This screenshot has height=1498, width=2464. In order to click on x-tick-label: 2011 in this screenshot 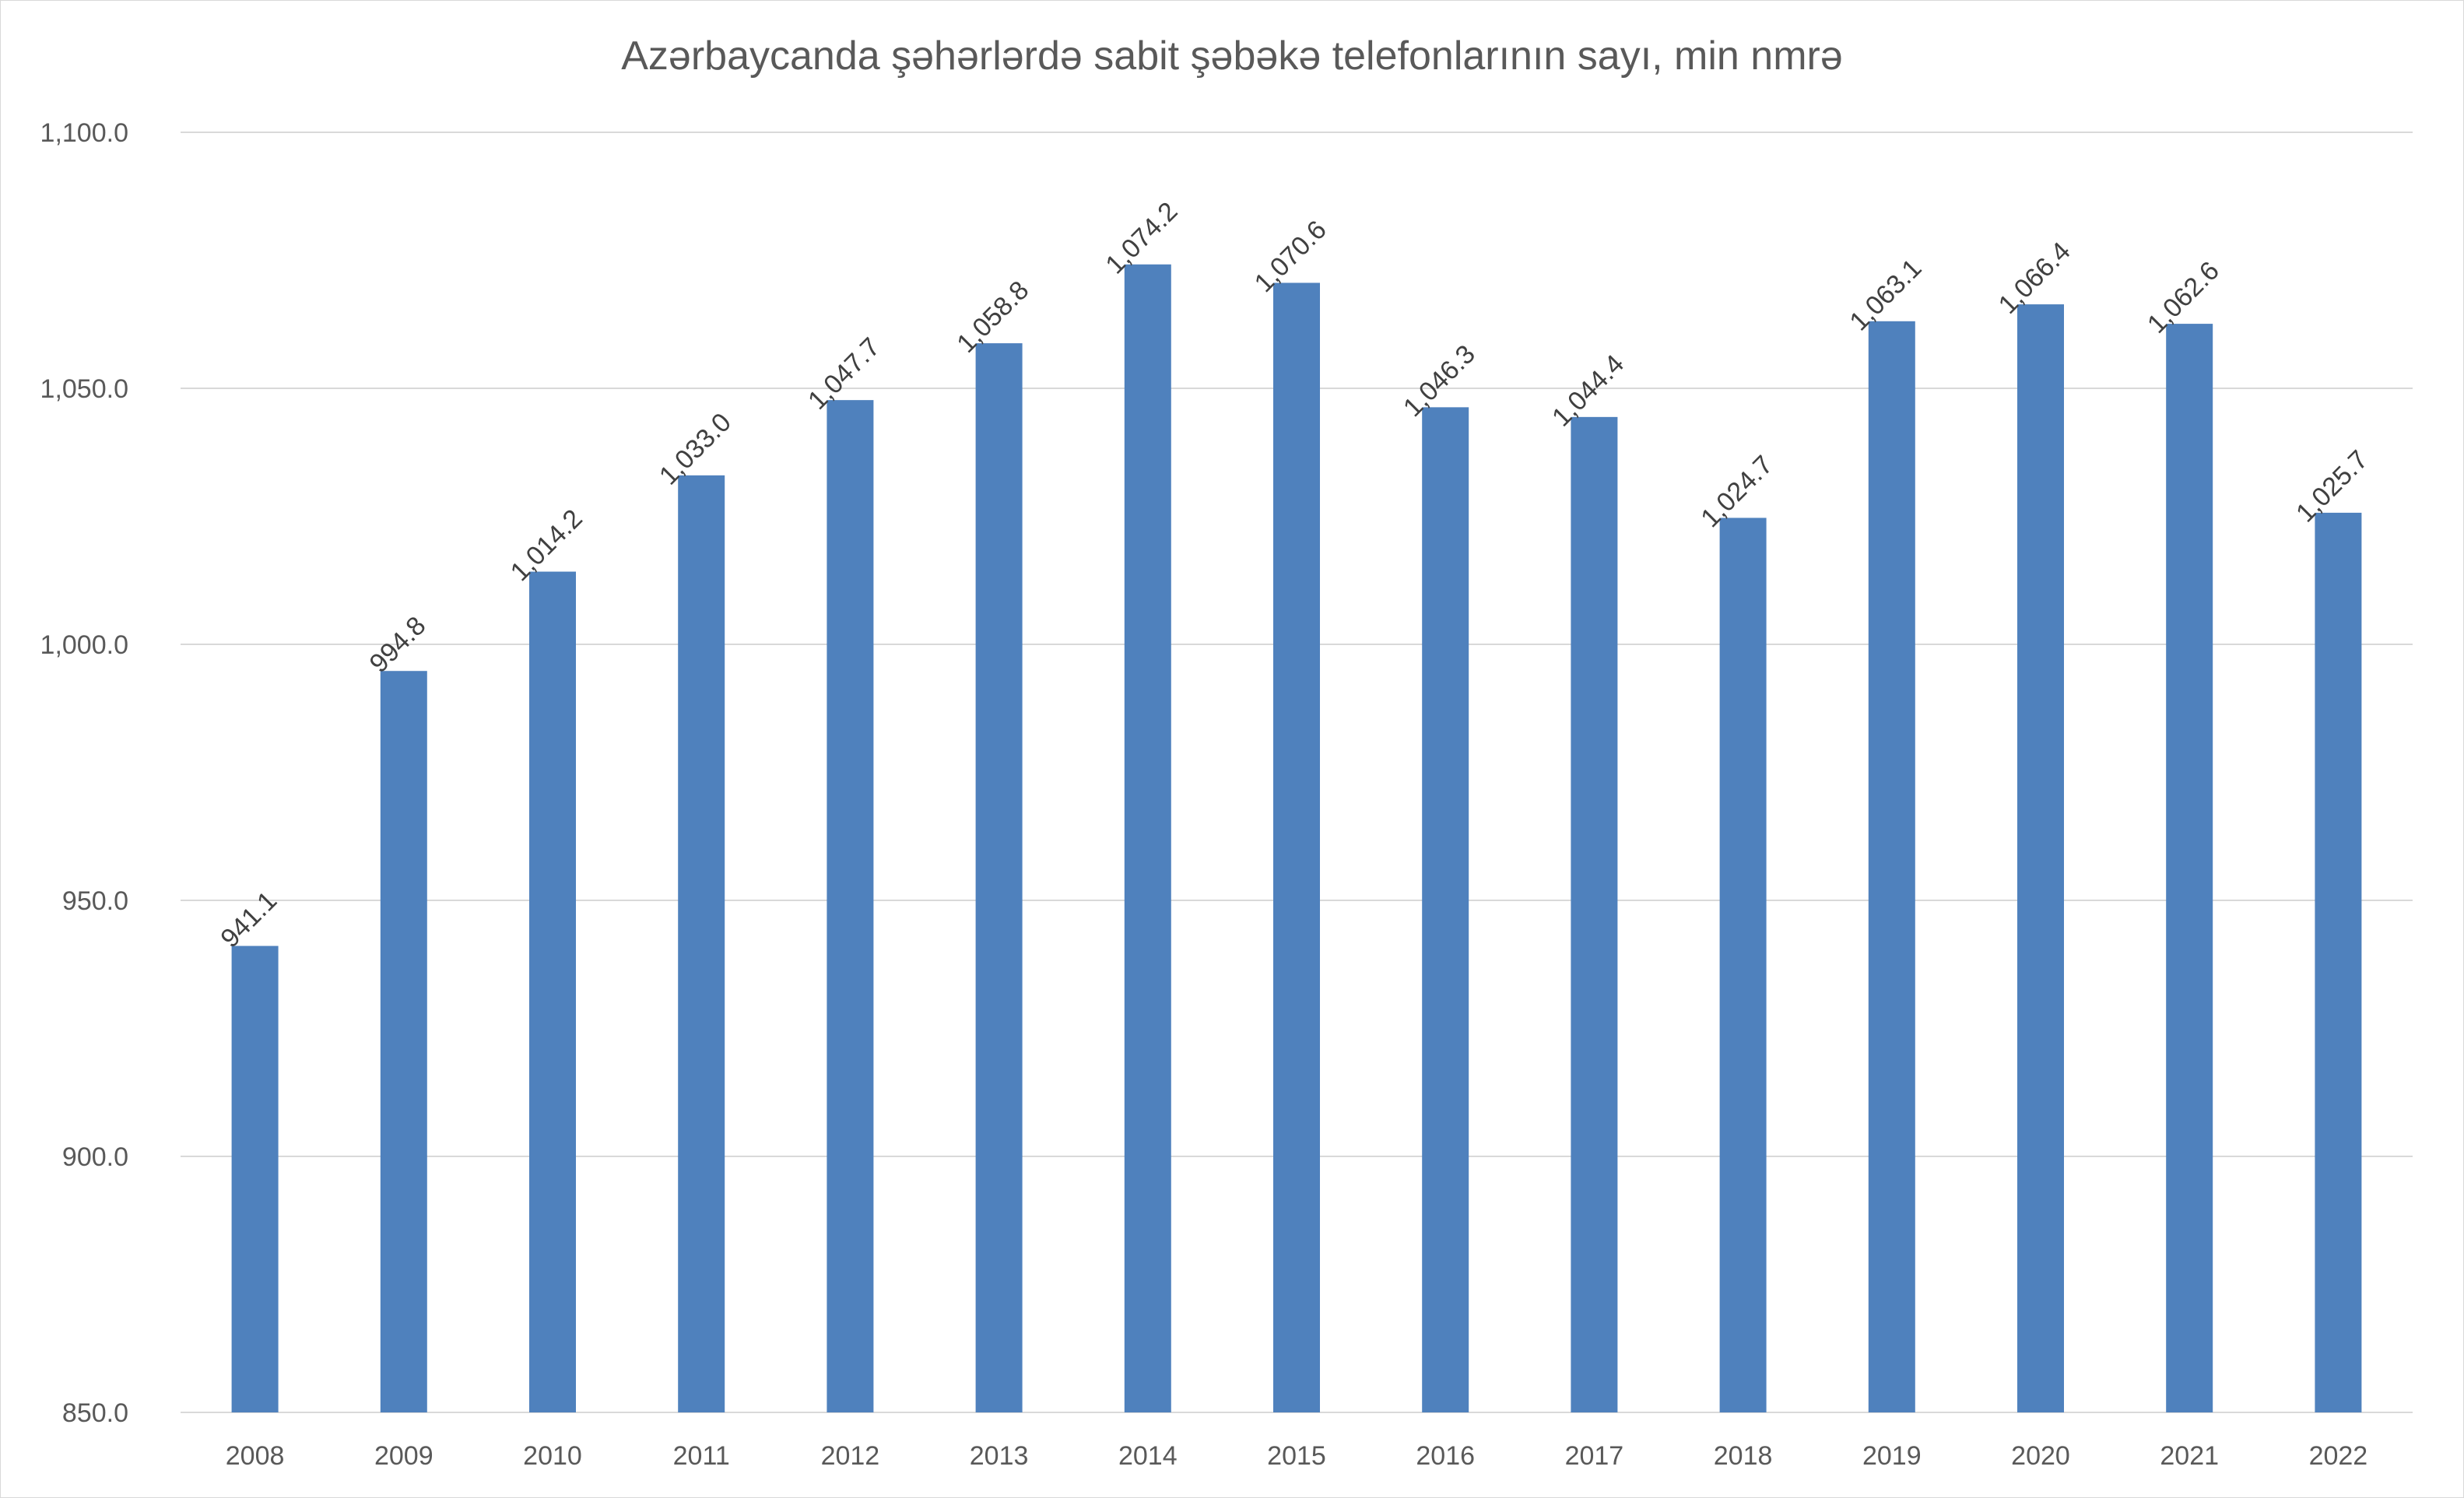, I will do `click(701, 1456)`.